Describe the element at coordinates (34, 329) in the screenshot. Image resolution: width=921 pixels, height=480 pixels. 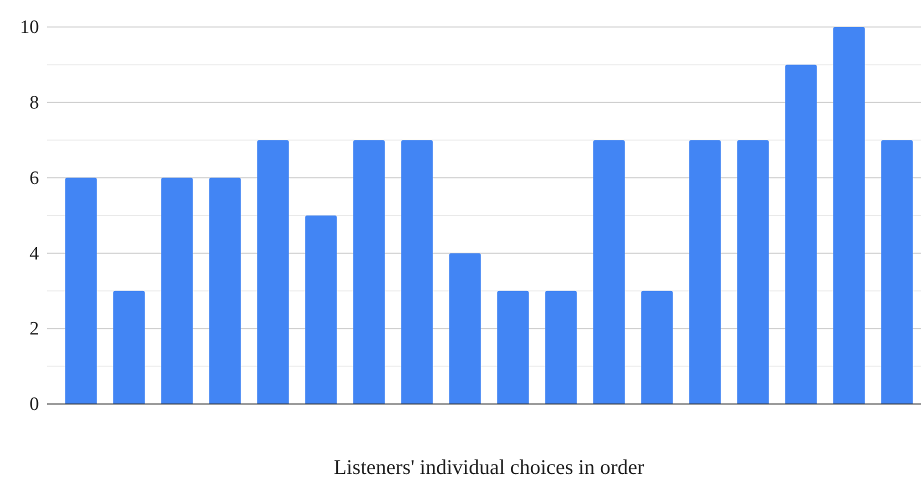
I see `y-tick-label: 2` at that location.